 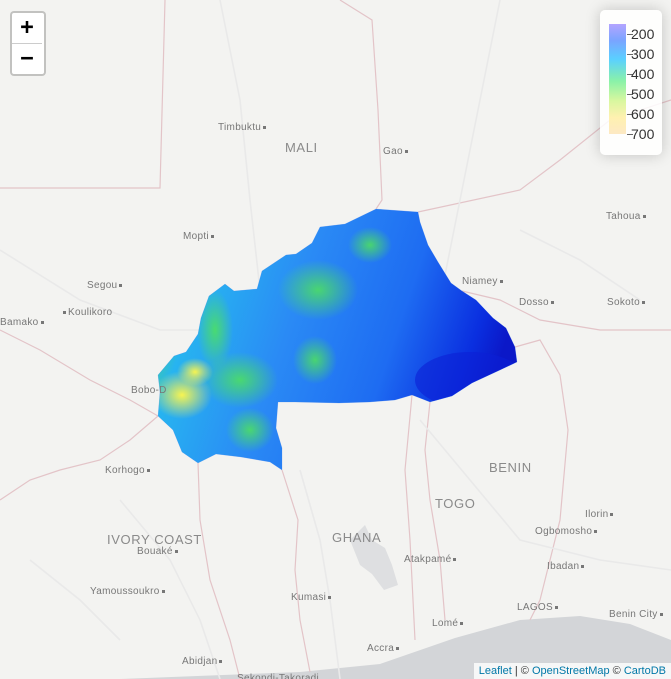 What do you see at coordinates (495, 671) in the screenshot?
I see `leaflet-link: Leaflet` at bounding box center [495, 671].